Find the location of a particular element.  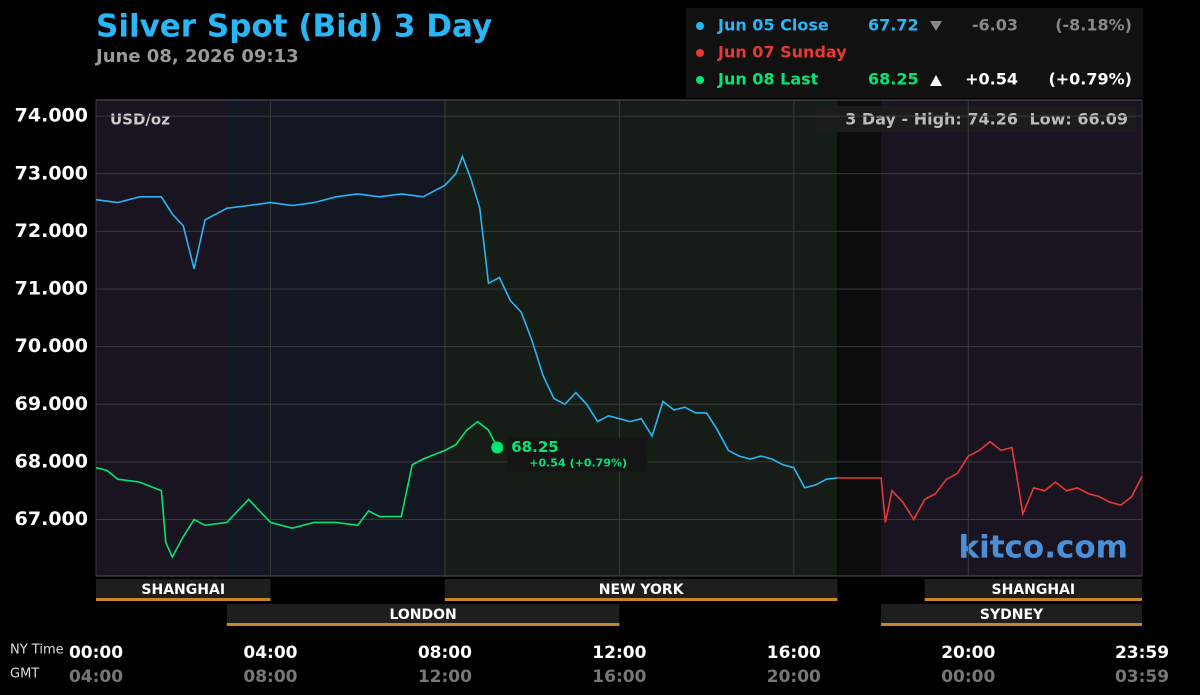

y-tick-label: 68.000 is located at coordinates (51, 461).